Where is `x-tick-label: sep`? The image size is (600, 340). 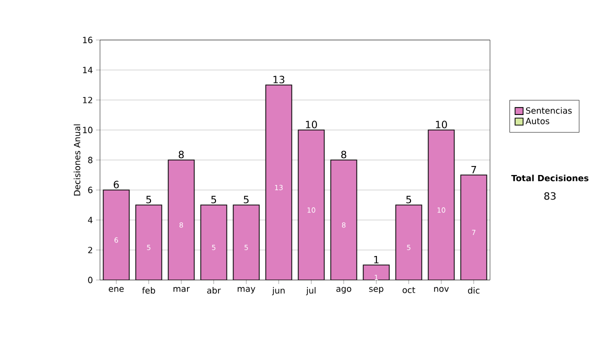 x-tick-label: sep is located at coordinates (376, 290).